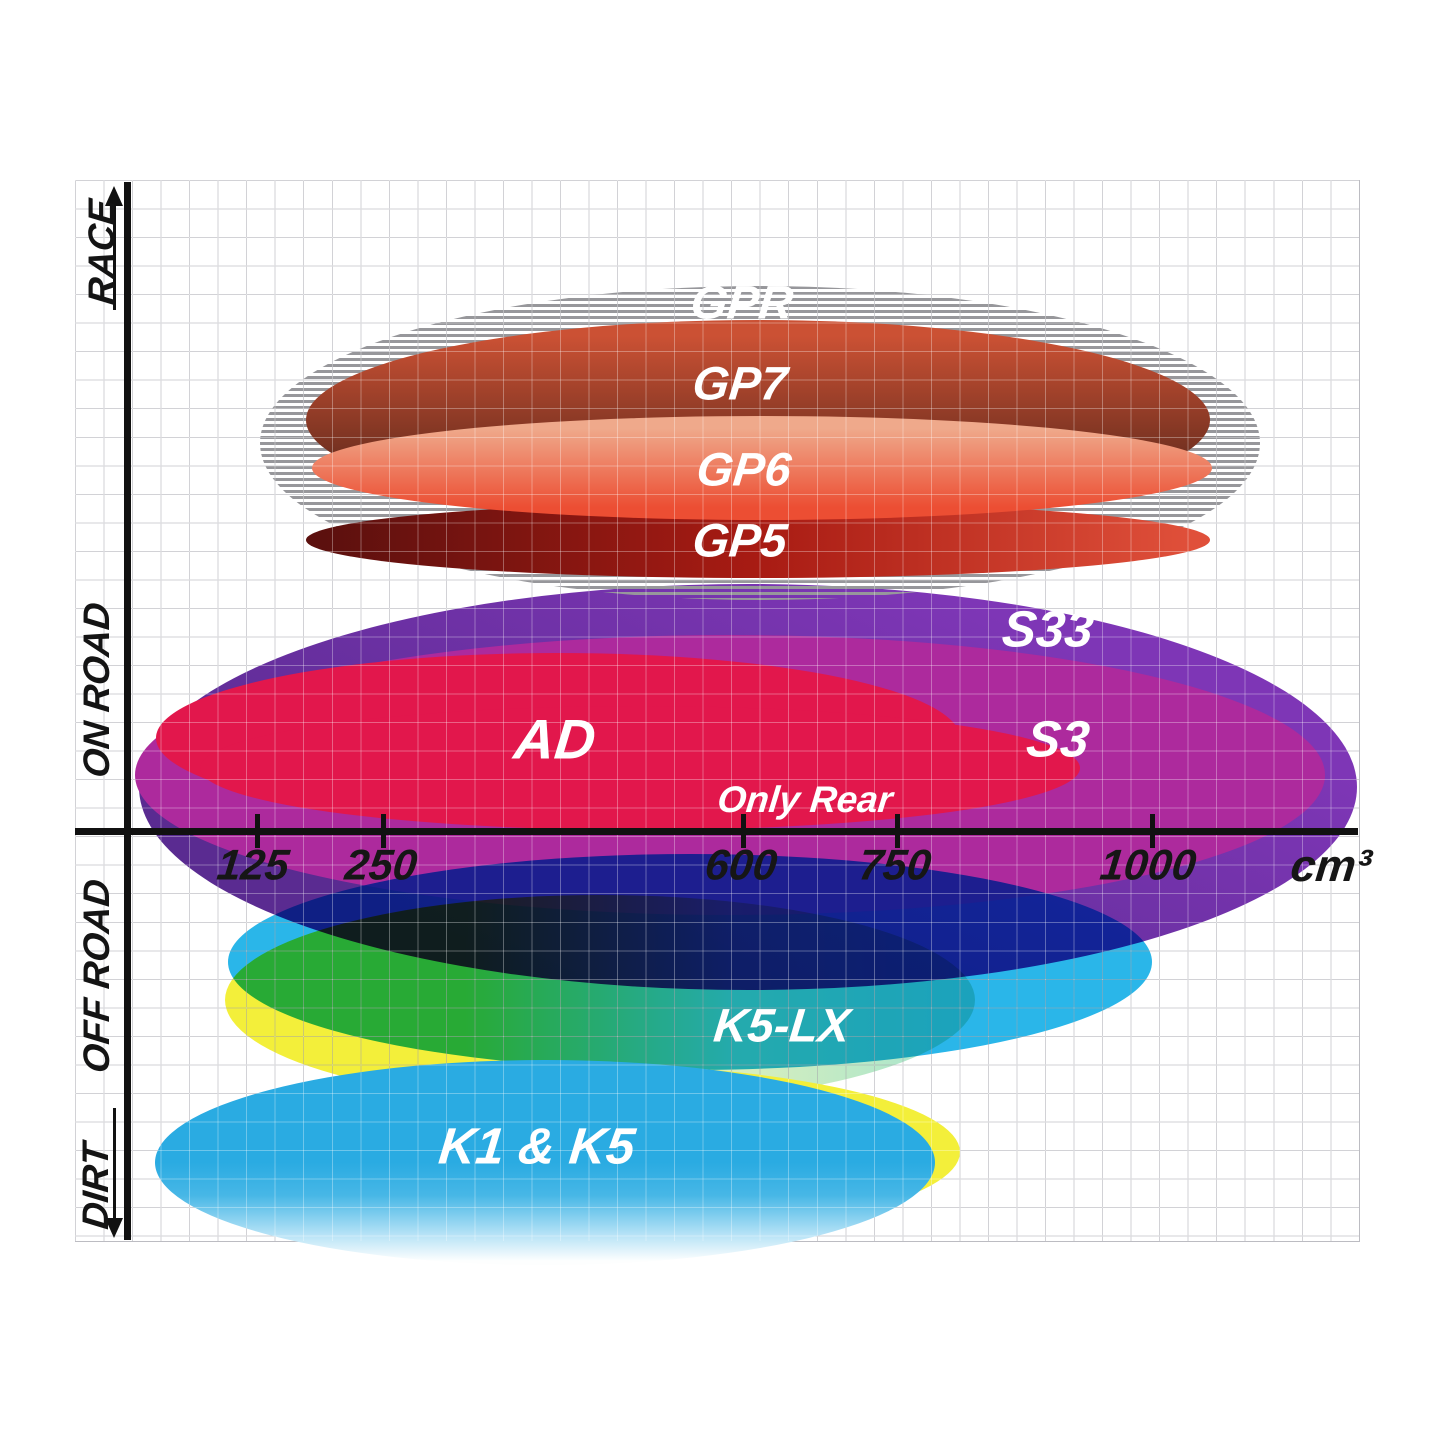 This screenshot has height=1445, width=1445. Describe the element at coordinates (537, 1146) in the screenshot. I see `k1-k5-label: K1 & K5` at that location.